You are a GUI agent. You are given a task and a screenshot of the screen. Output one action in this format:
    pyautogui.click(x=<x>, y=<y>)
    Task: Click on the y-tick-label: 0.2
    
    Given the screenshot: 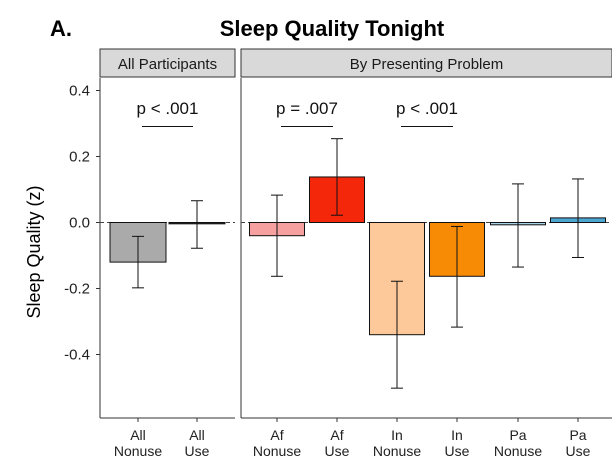 What is the action you would take?
    pyautogui.click(x=79, y=157)
    